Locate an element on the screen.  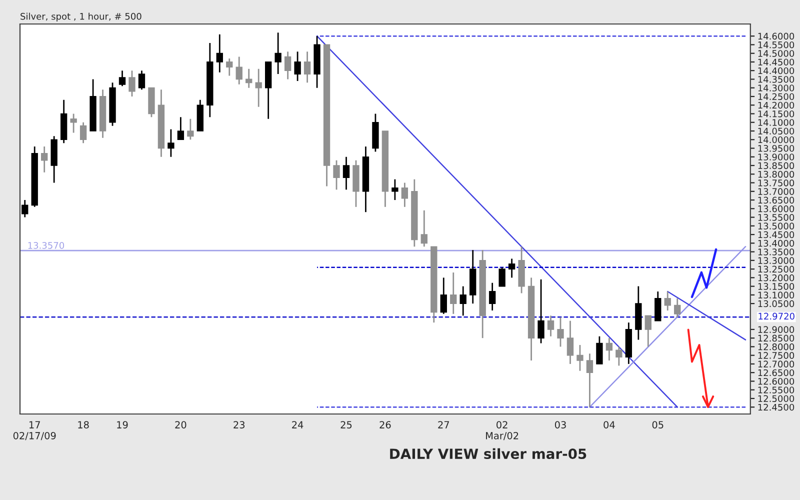
y-tick-label: 13.7500 is located at coordinates (776, 182).